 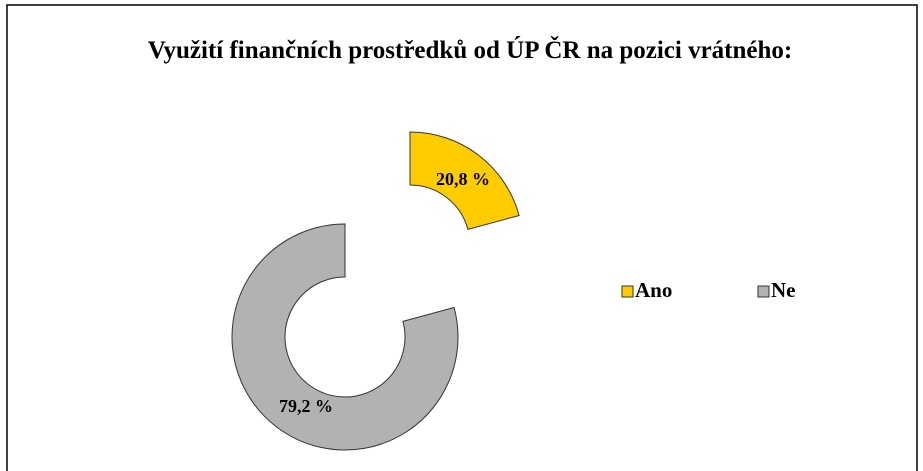 What do you see at coordinates (783, 290) in the screenshot?
I see `legend-label: Ne` at bounding box center [783, 290].